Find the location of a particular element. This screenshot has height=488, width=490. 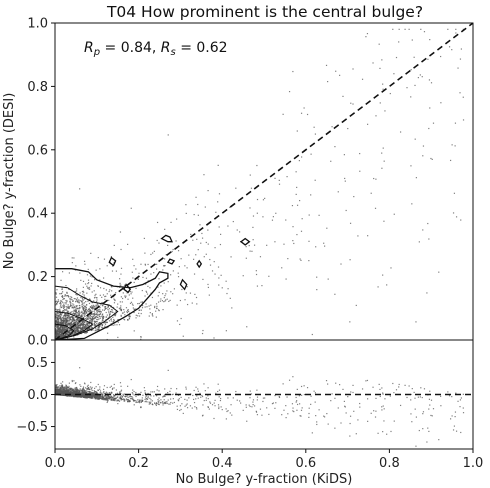

x-tick-label: 1.0 is located at coordinates (473, 463).